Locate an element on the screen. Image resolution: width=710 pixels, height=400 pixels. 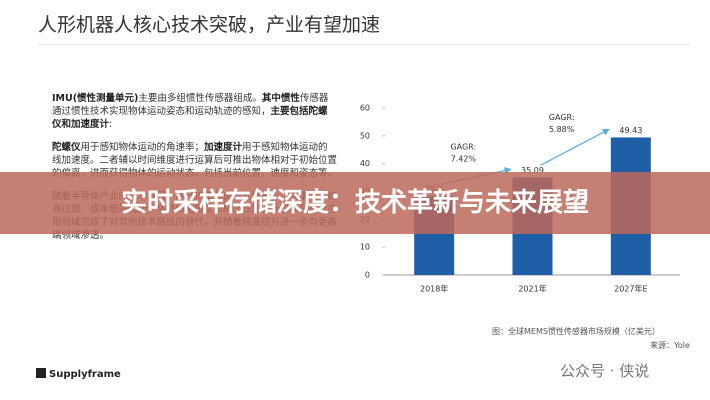
text-run: 主要包括陀螺仪和加速度计 is located at coordinates (190, 118).